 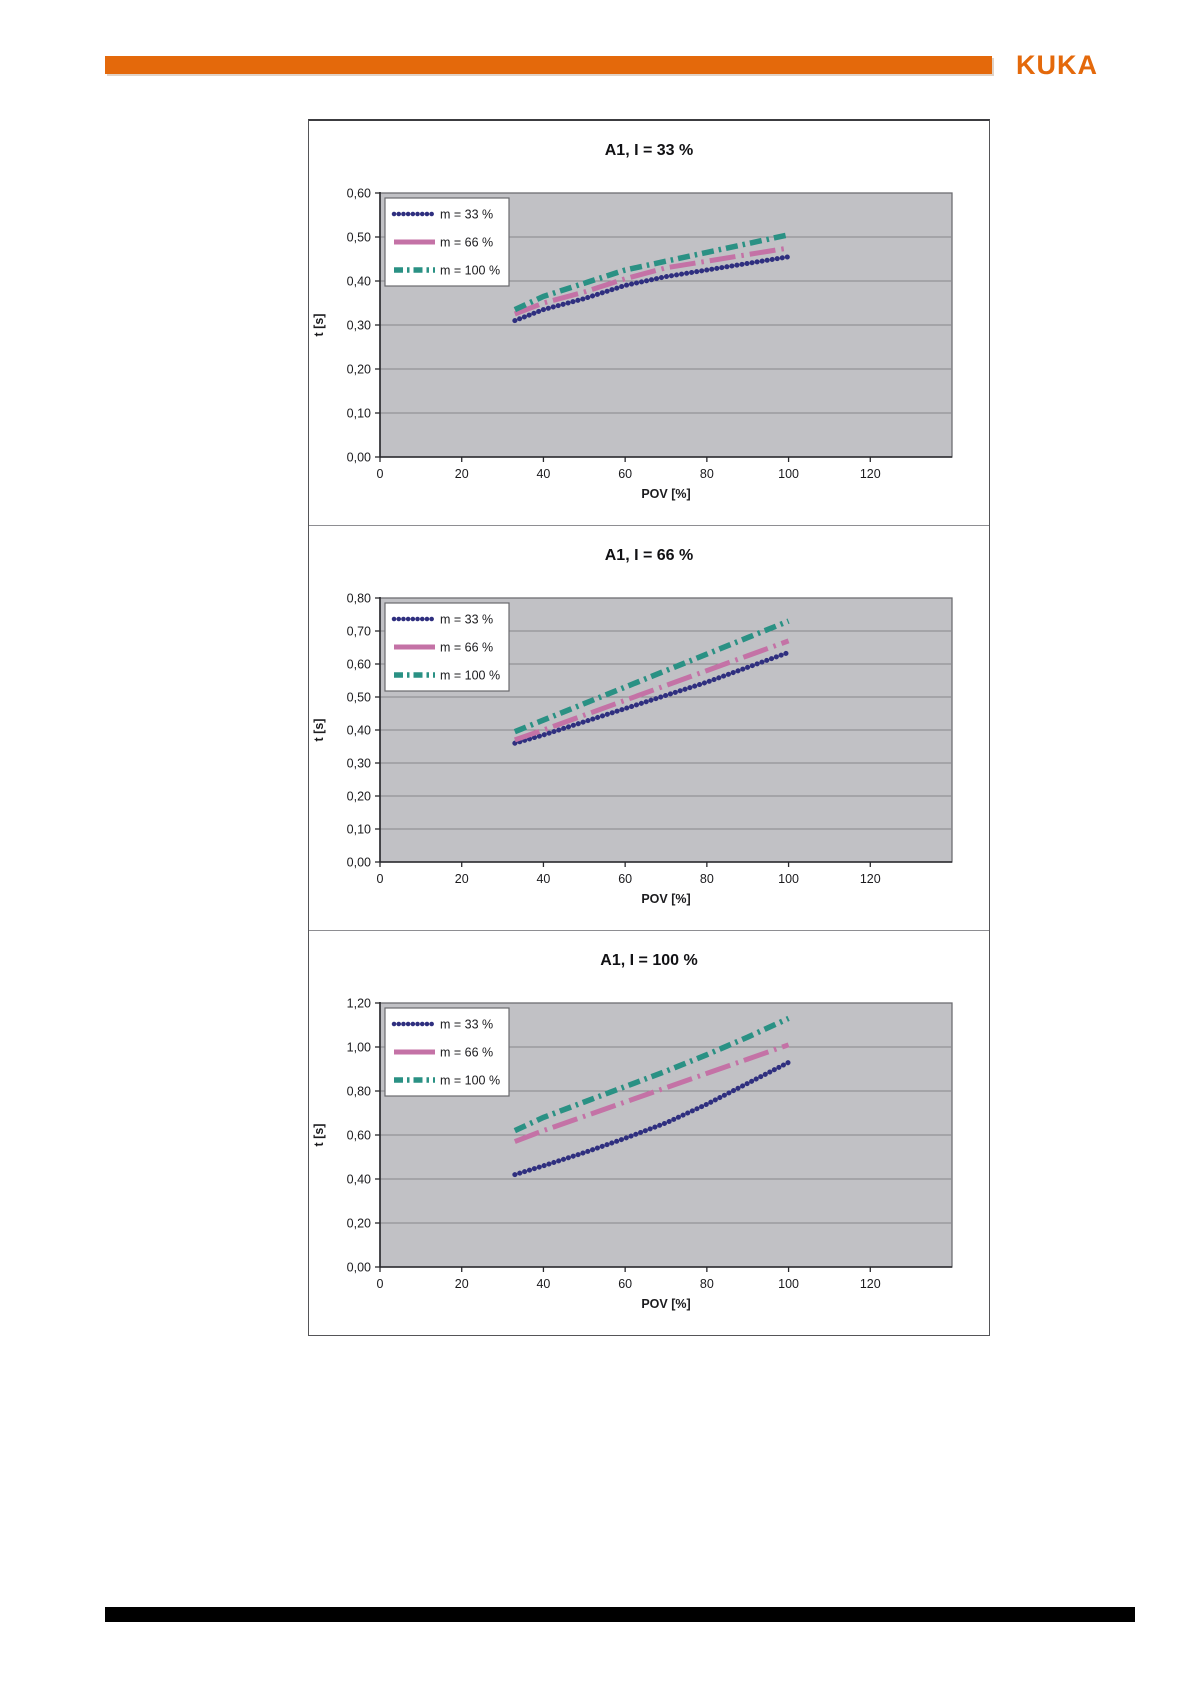 What do you see at coordinates (649, 150) in the screenshot?
I see `chart-title: A1, I = 33 %` at bounding box center [649, 150].